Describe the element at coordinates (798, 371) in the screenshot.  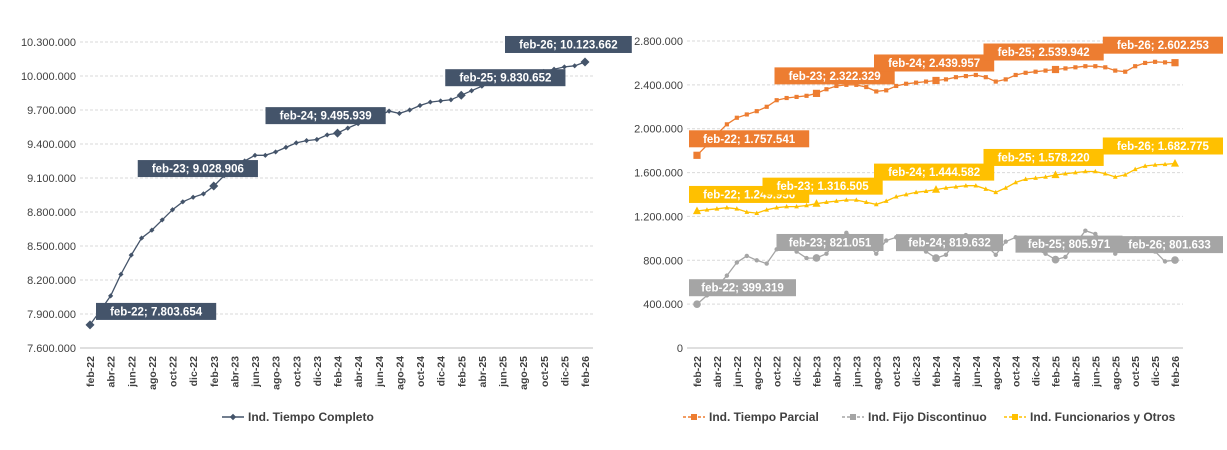
I see `x-tick-label: dic-22` at that location.